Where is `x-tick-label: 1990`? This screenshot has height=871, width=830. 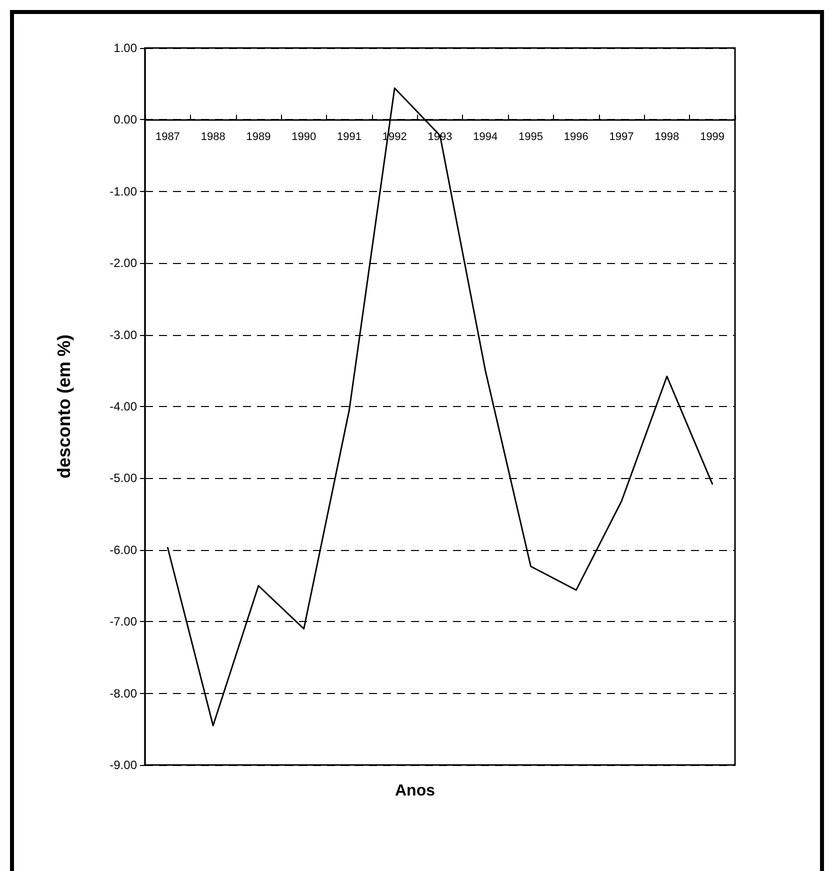
x-tick-label: 1990 is located at coordinates (304, 137).